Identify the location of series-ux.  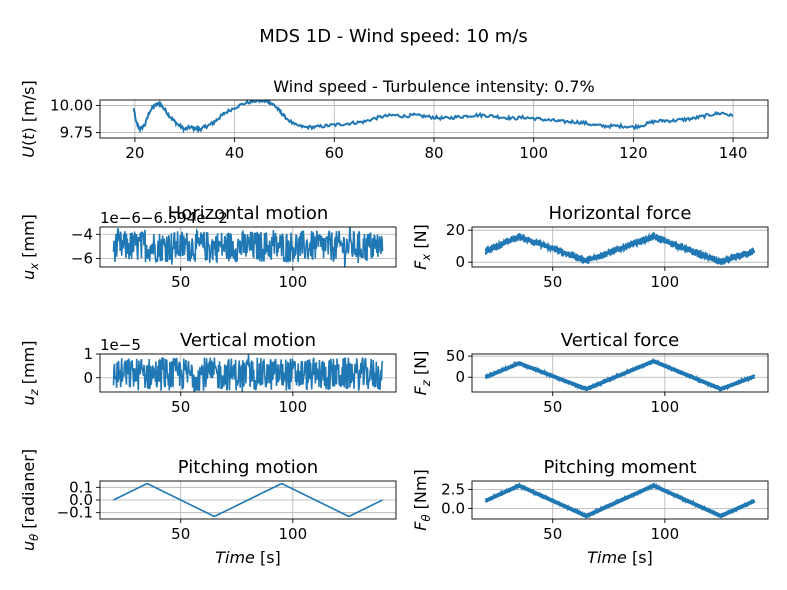
(248, 247).